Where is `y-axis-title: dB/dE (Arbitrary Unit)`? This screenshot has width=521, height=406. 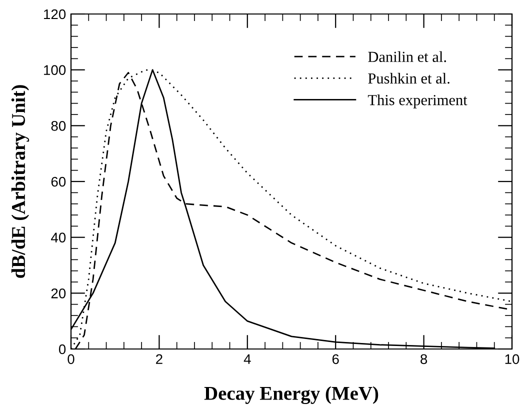 y-axis-title: dB/dE (Arbitrary Unit) is located at coordinates (20, 181).